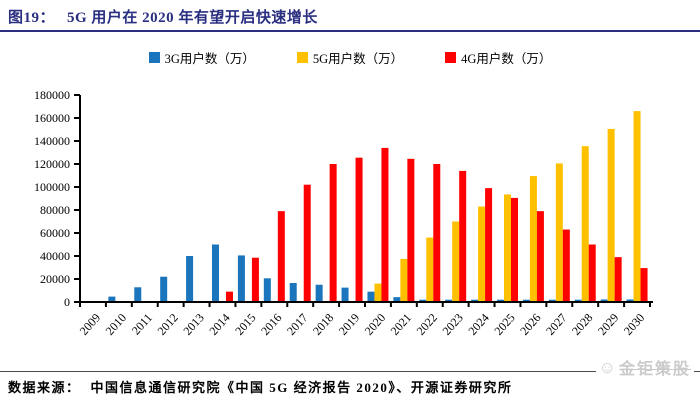  What do you see at coordinates (209, 59) in the screenshot?
I see `legend-label: 3G用户数（万）` at bounding box center [209, 59].